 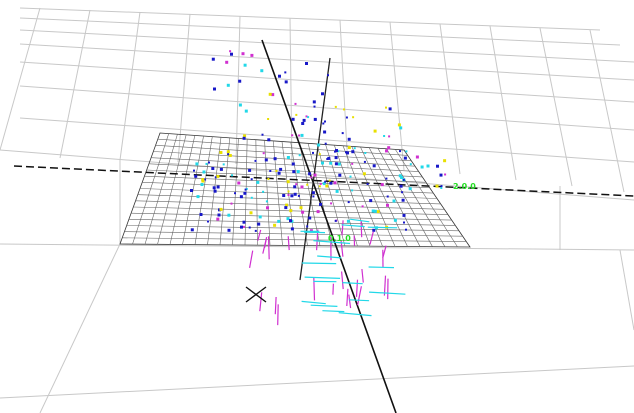 I want to click on vector-field, so click(x=327, y=272).